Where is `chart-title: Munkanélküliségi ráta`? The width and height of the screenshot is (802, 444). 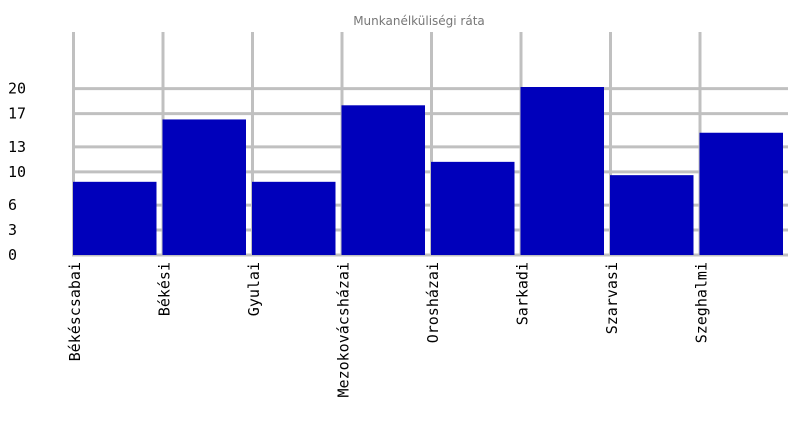 chart-title: Munkanélküliségi ráta is located at coordinates (419, 21).